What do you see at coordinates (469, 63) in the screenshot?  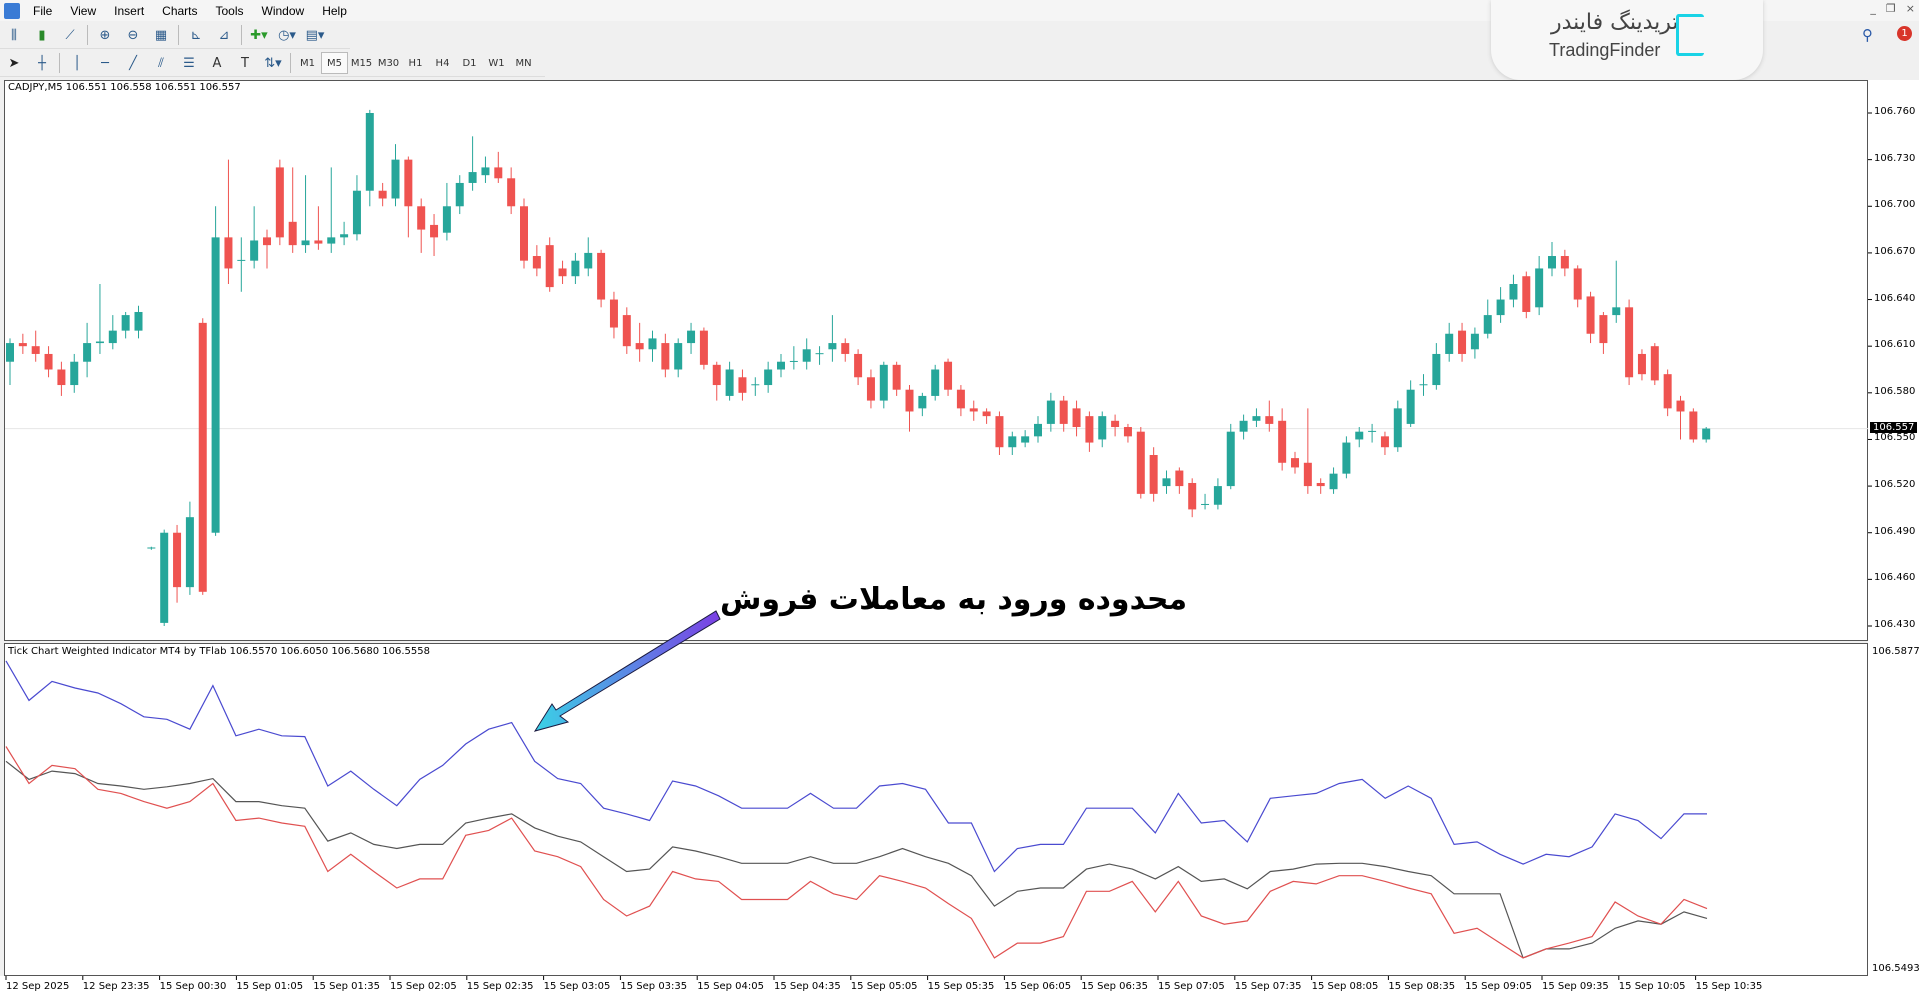 I see `timeframe-d1: D1` at bounding box center [469, 63].